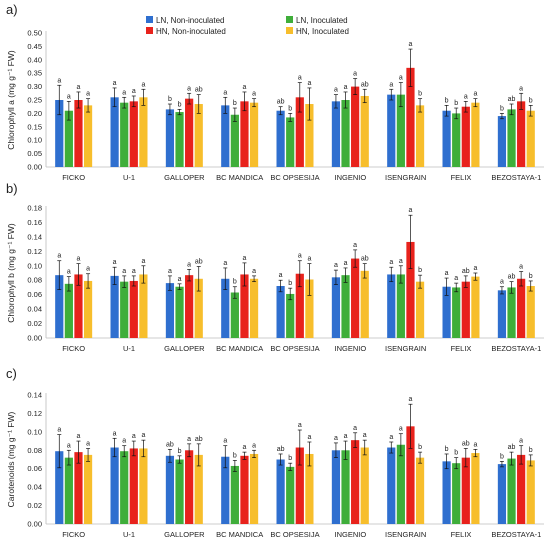  Describe the element at coordinates (289, 30) in the screenshot. I see `legend-swatch-hn-inoculated` at that location.